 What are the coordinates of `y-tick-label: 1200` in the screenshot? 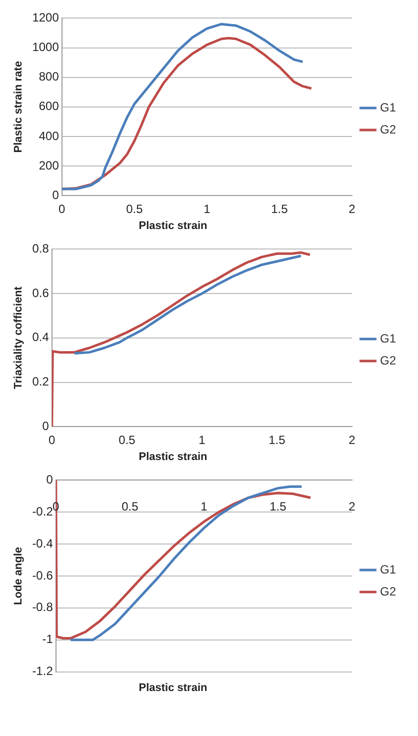 It's located at (46, 17).